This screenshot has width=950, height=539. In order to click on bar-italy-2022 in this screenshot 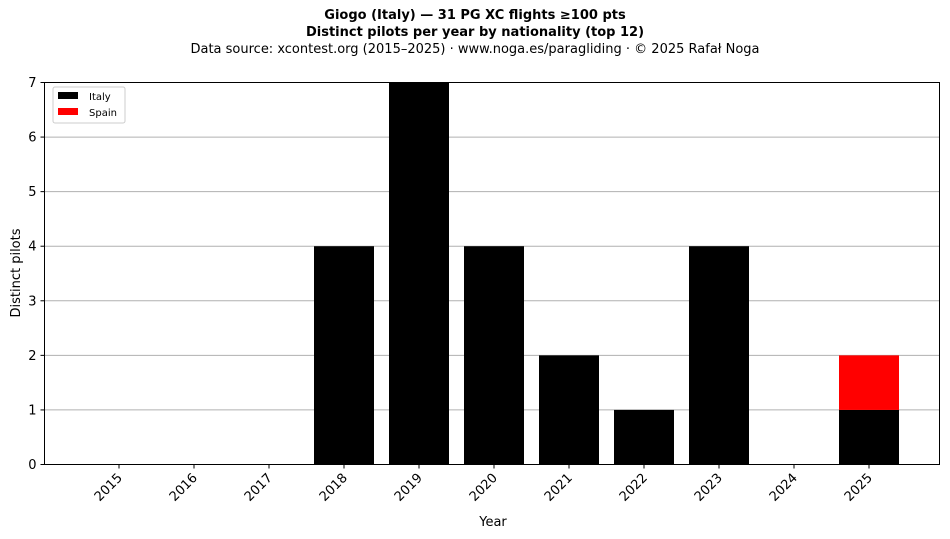, I will do `click(644, 437)`.